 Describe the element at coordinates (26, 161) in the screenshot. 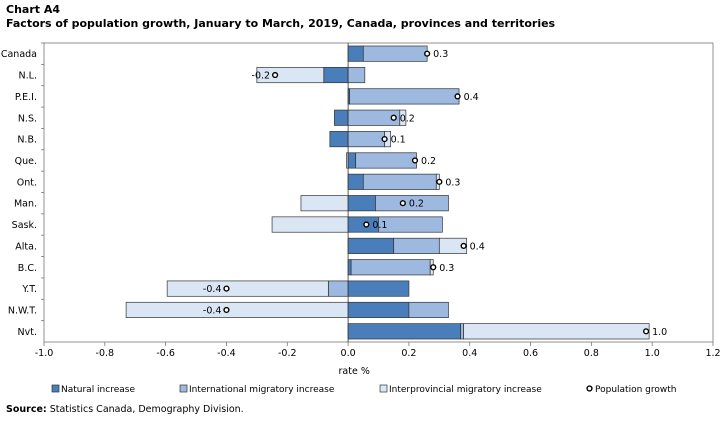

I see `category-label: Que.` at that location.